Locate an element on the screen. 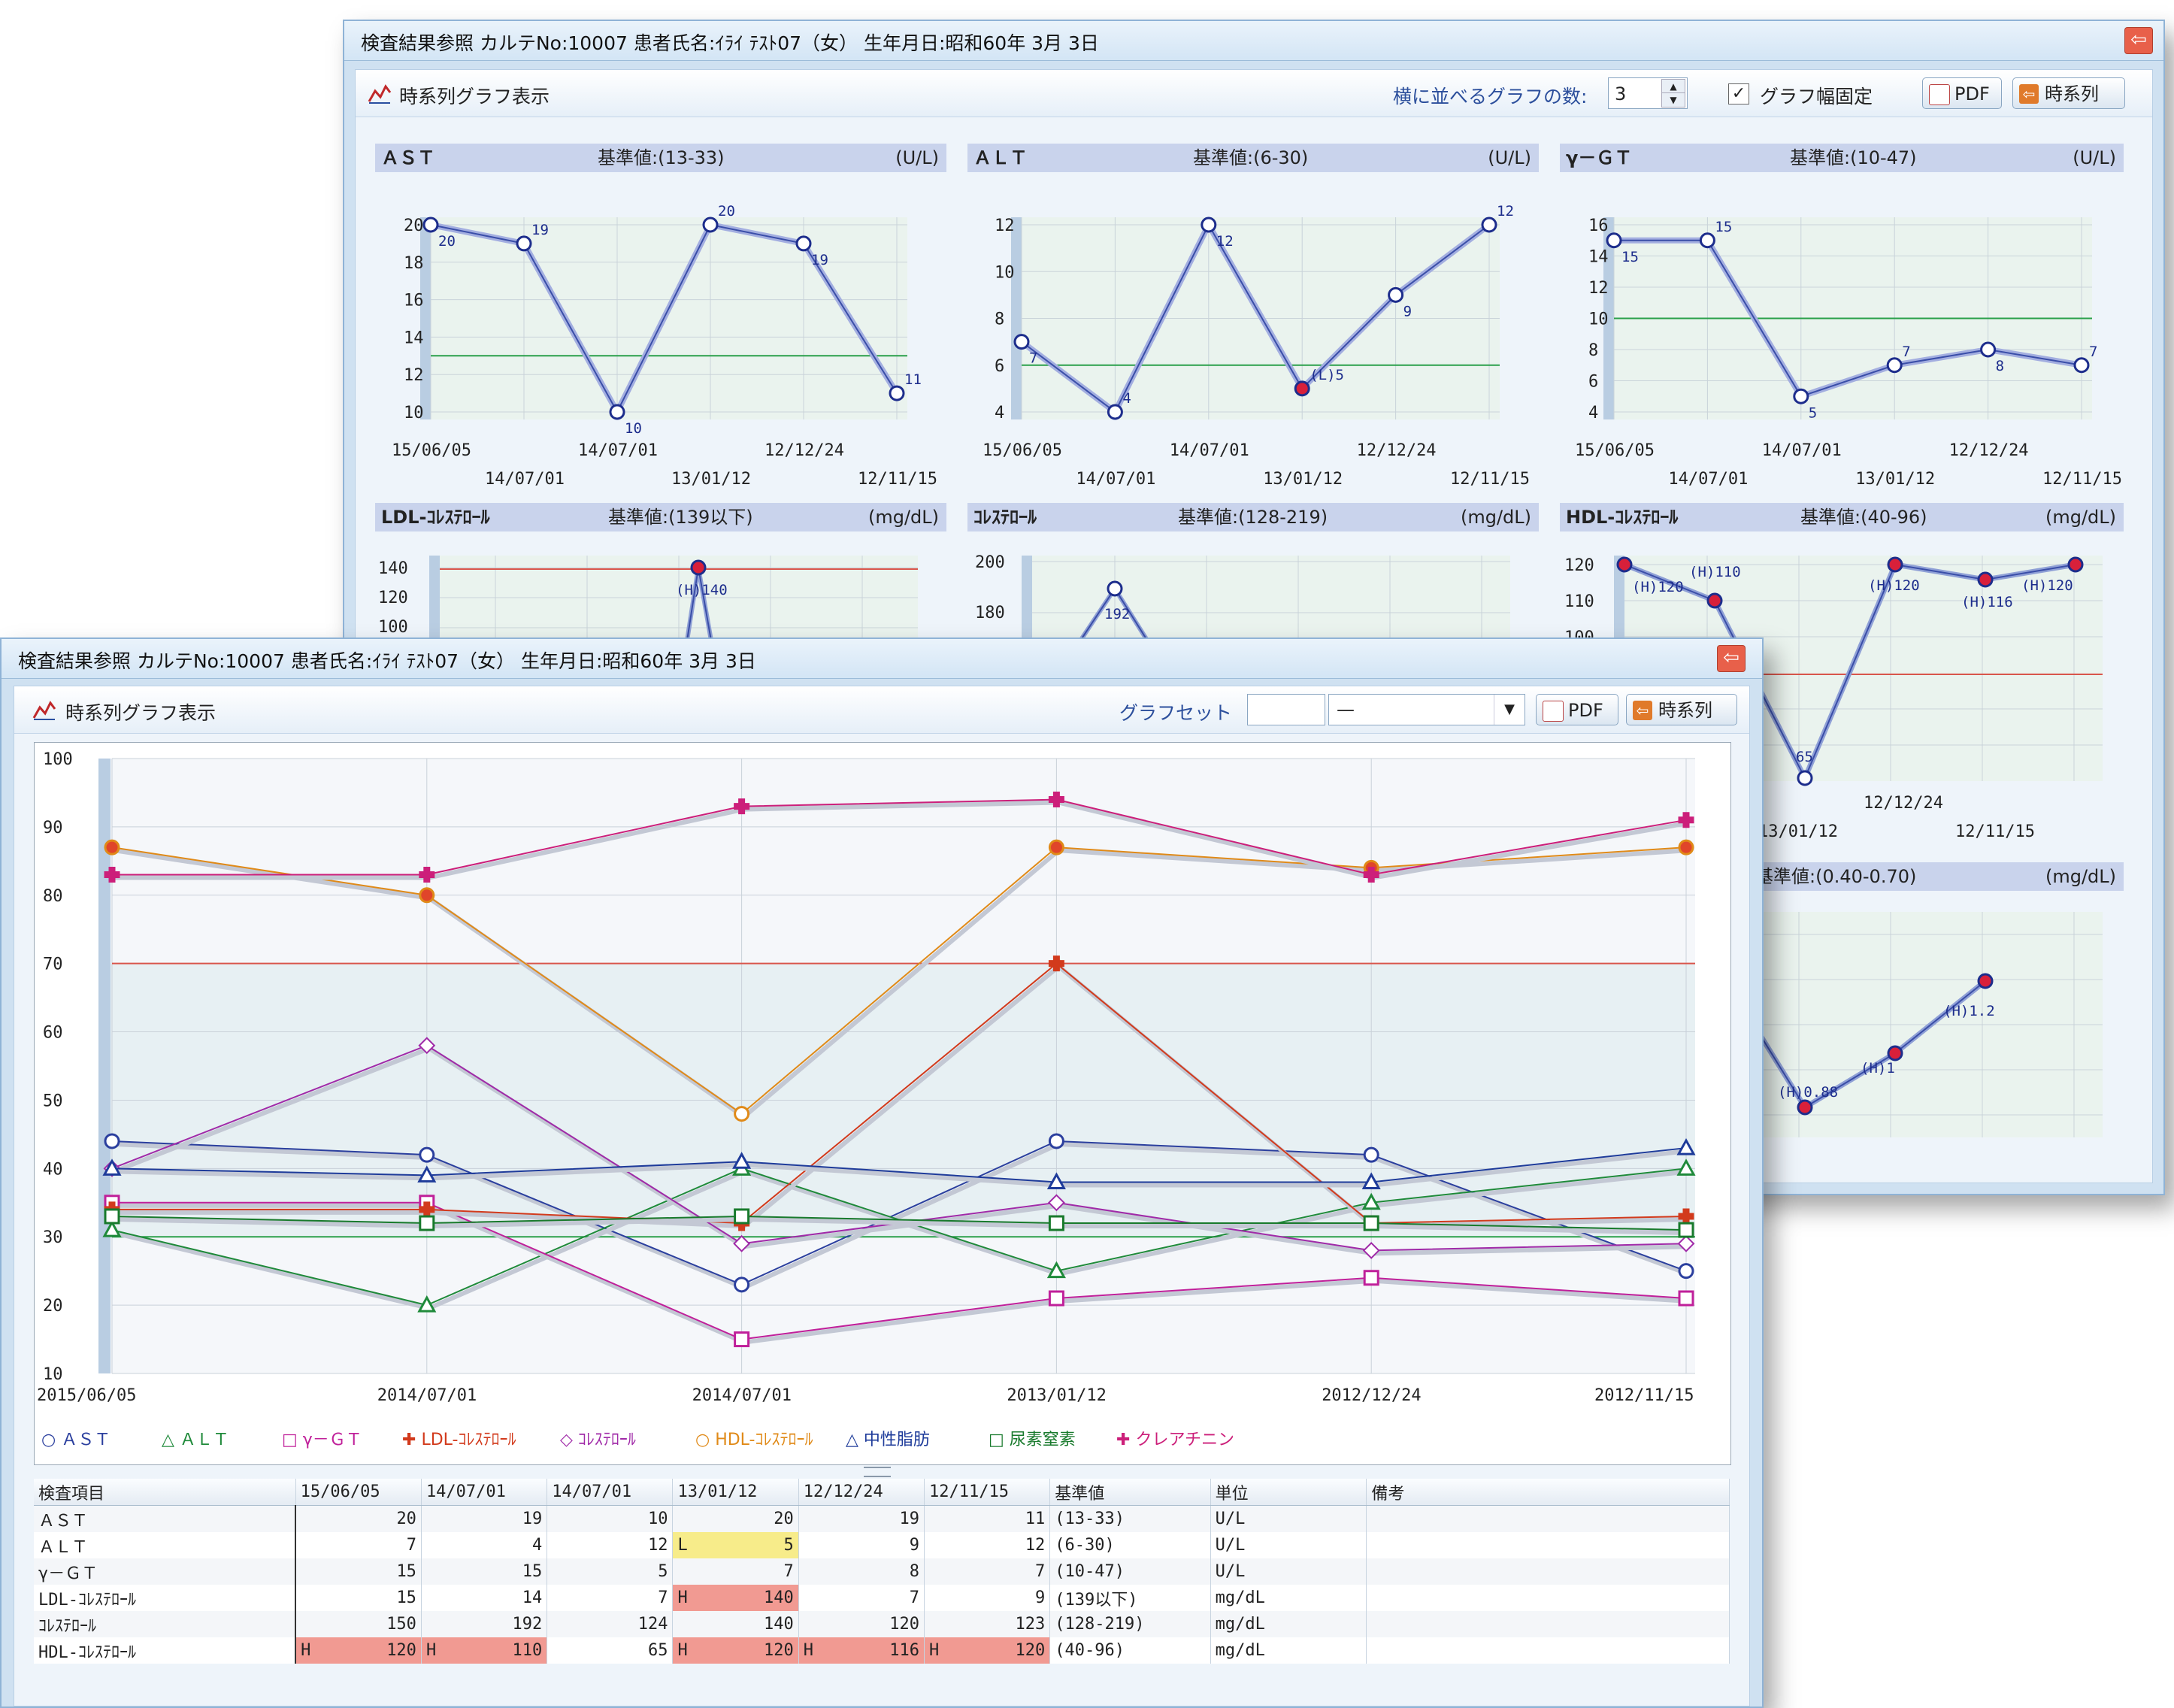 This screenshot has width=2174, height=1708. table-cell-value: 10 is located at coordinates (610, 1518).